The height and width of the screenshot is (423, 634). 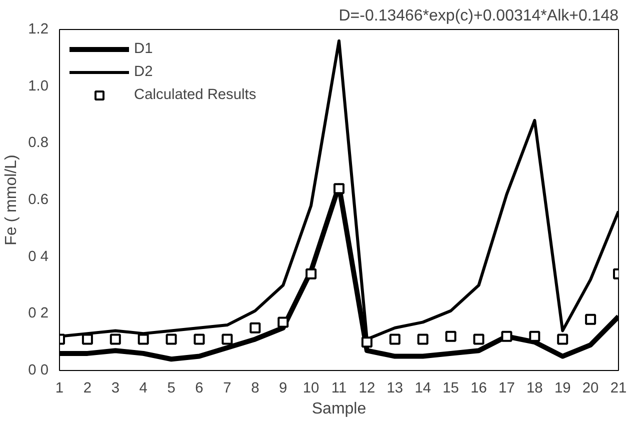 What do you see at coordinates (38, 30) in the screenshot?
I see `y-tick-label: 1.2` at bounding box center [38, 30].